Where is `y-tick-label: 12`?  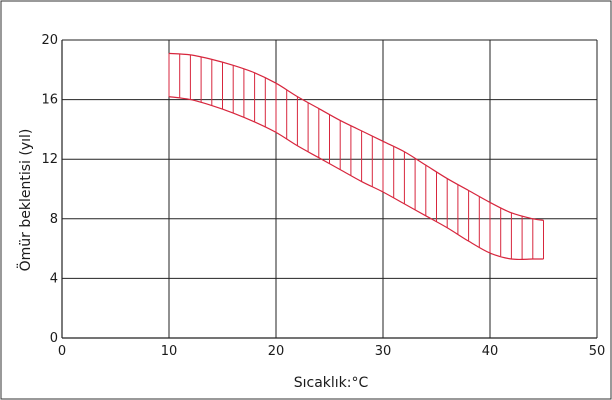 y-tick-label: 12 is located at coordinates (49, 159).